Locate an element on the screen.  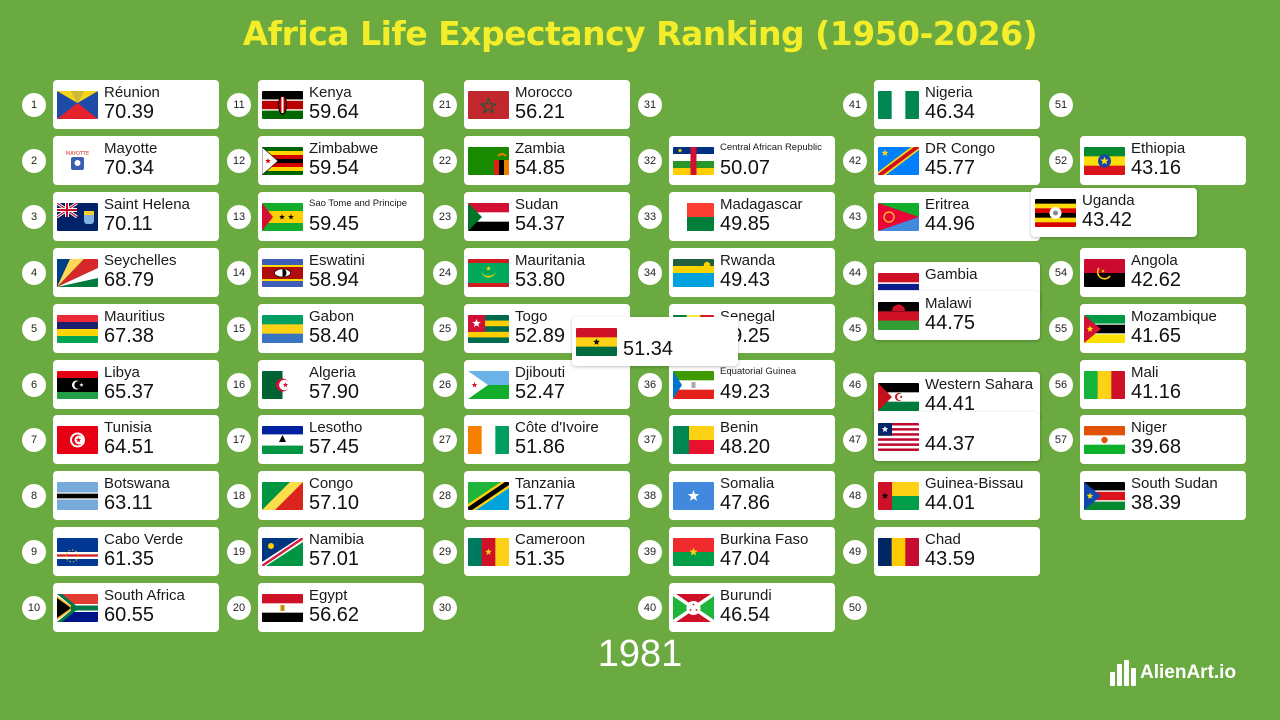
country-name: Réunion is located at coordinates (132, 92).